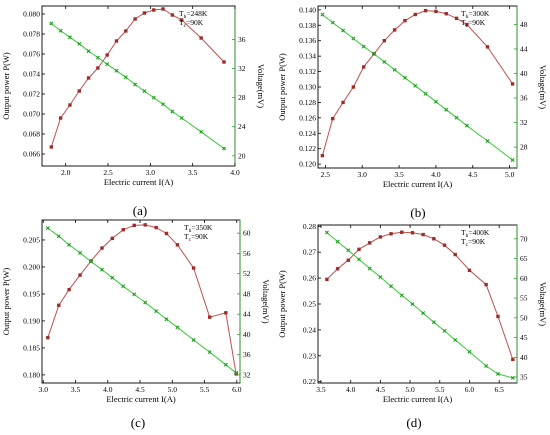  What do you see at coordinates (309, 329) in the screenshot?
I see `y-tick-label: 0.24` at bounding box center [309, 329].